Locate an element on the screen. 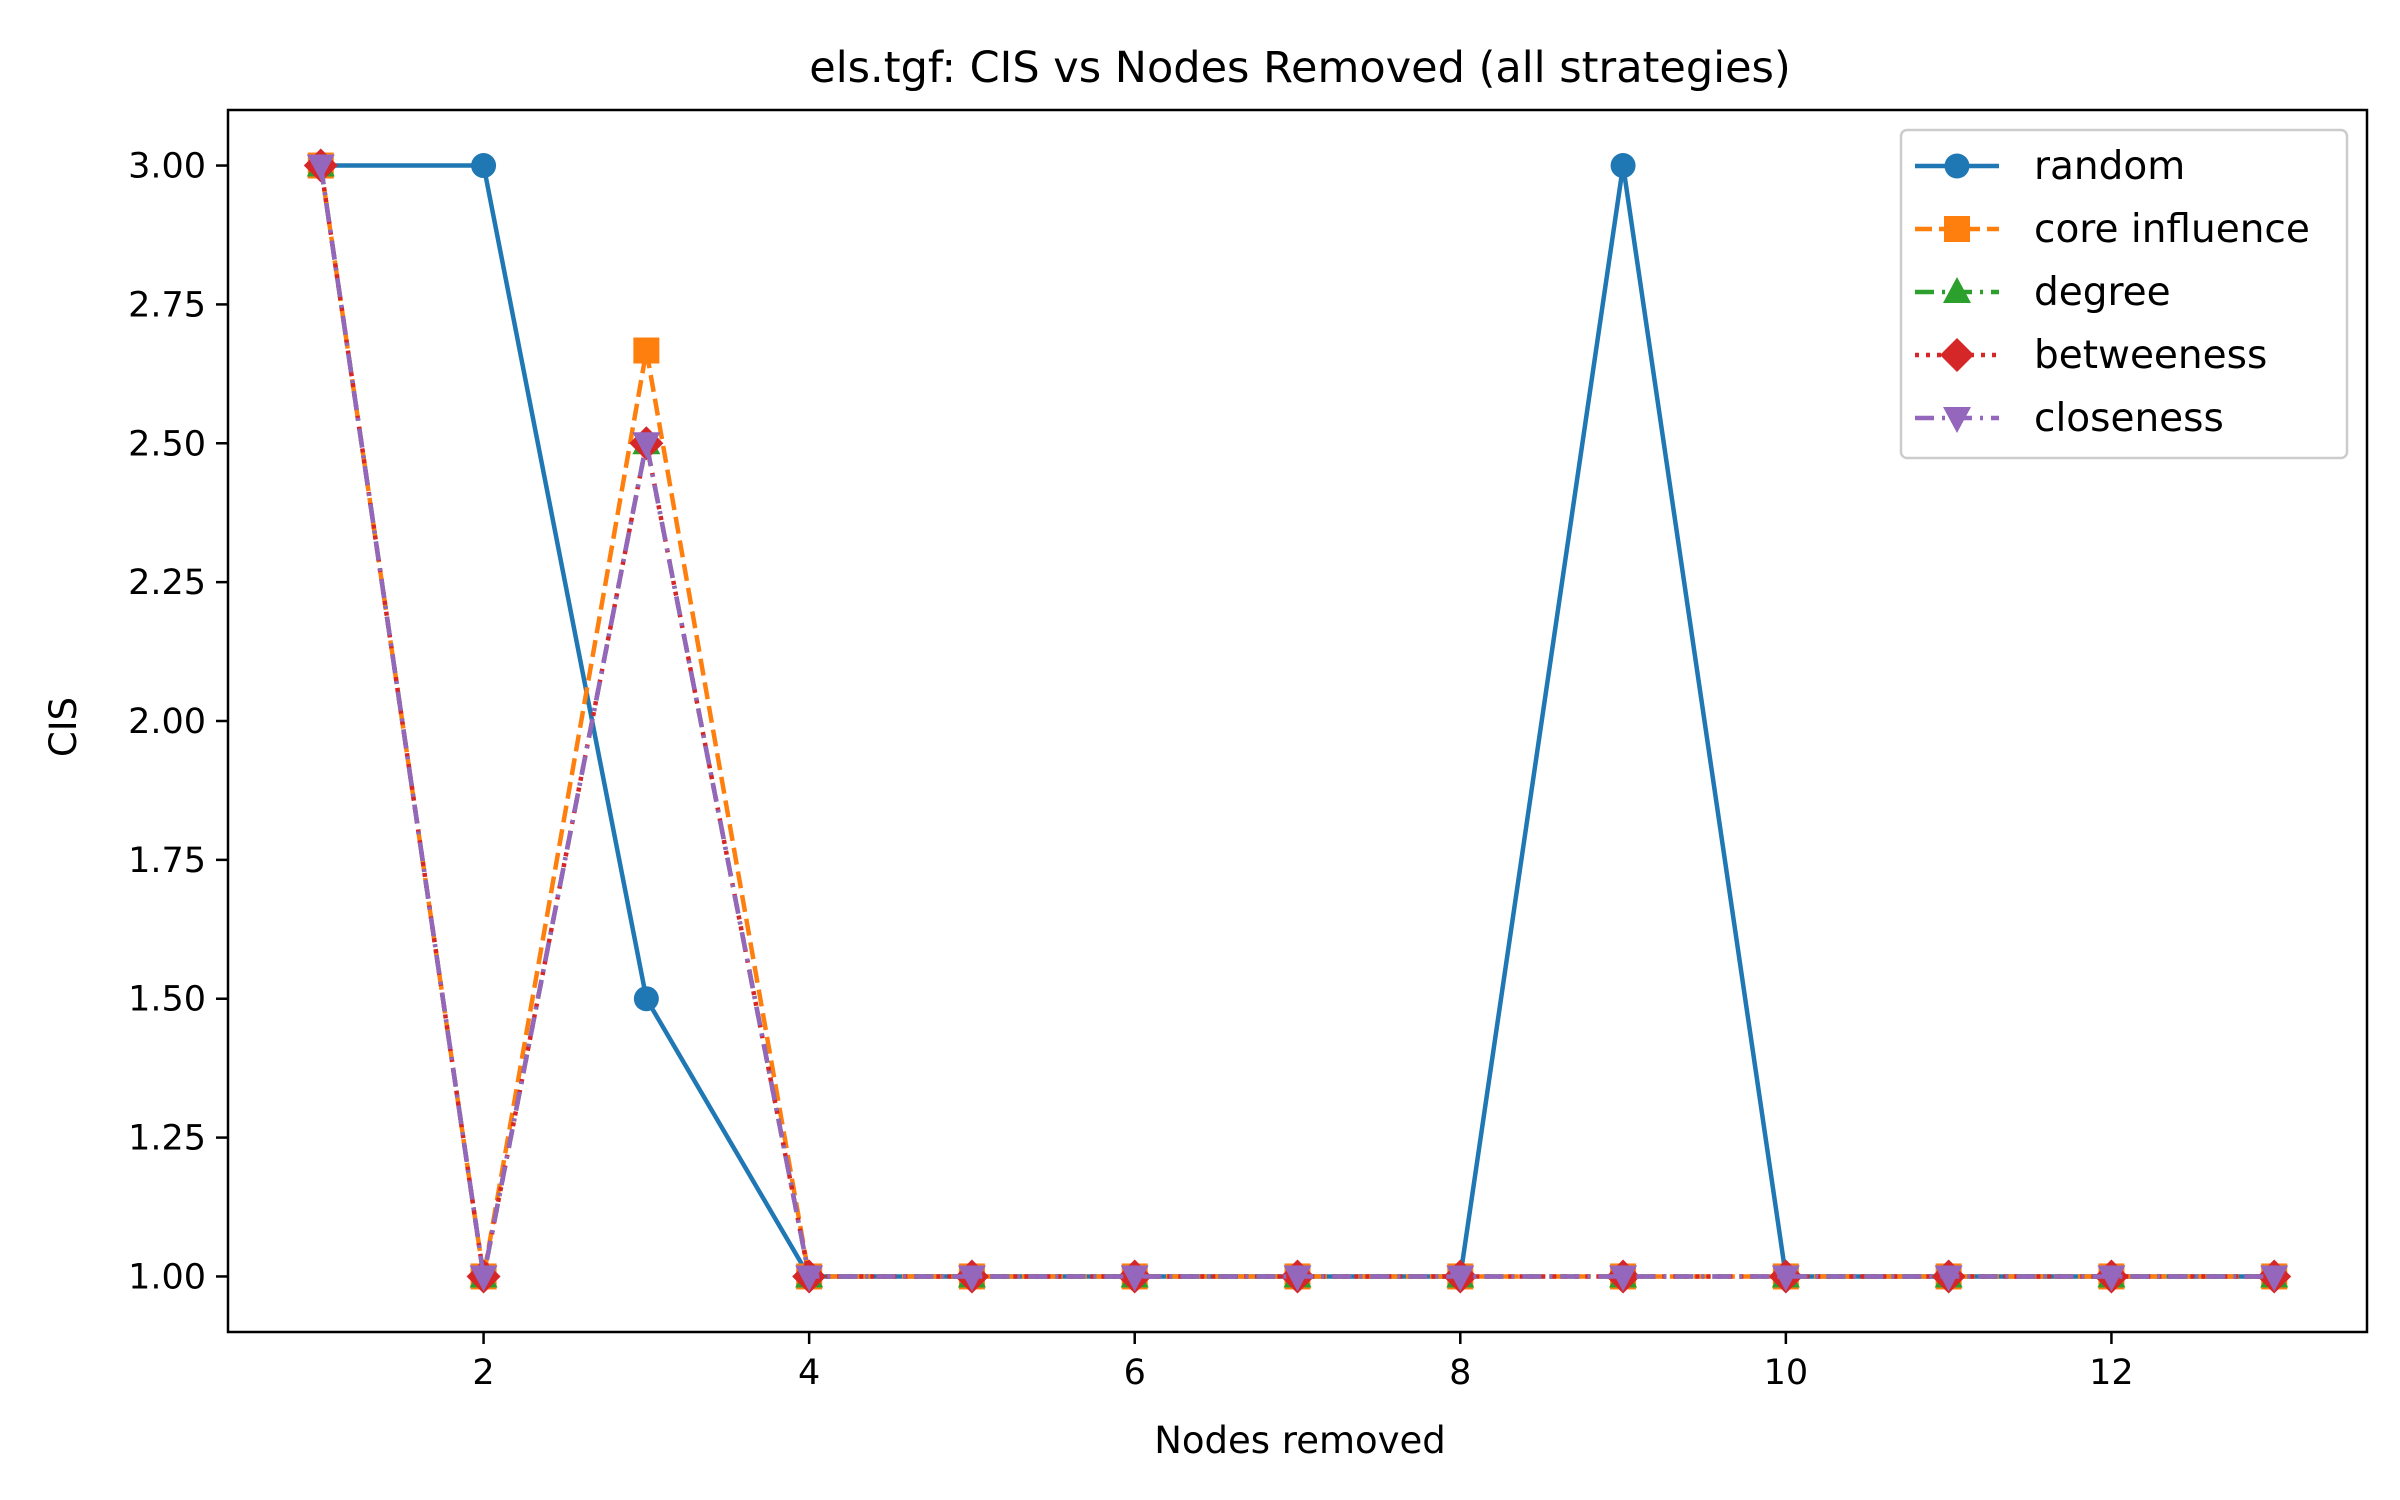 This screenshot has width=2400, height=1500. y-tick-label: 1.50 is located at coordinates (167, 1000).